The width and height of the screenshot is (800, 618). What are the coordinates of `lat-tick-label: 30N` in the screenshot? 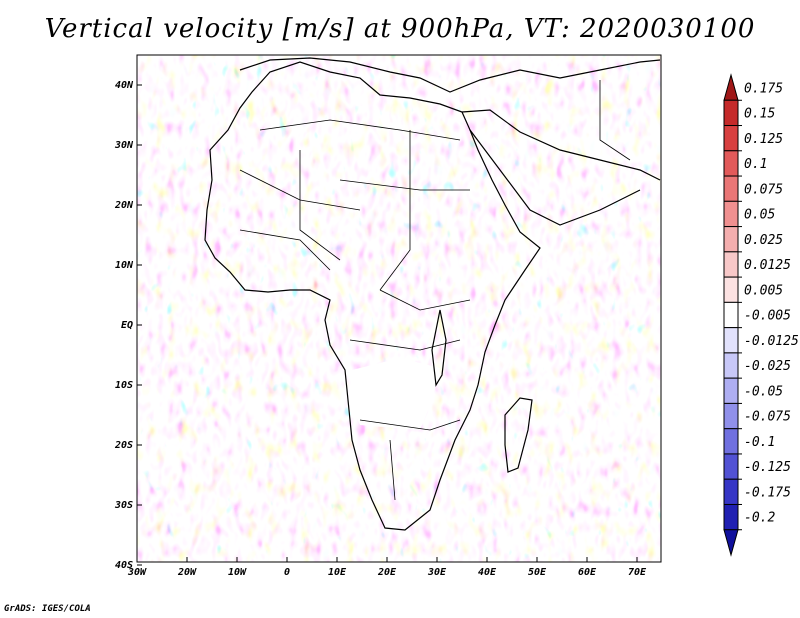 It's located at (124, 145).